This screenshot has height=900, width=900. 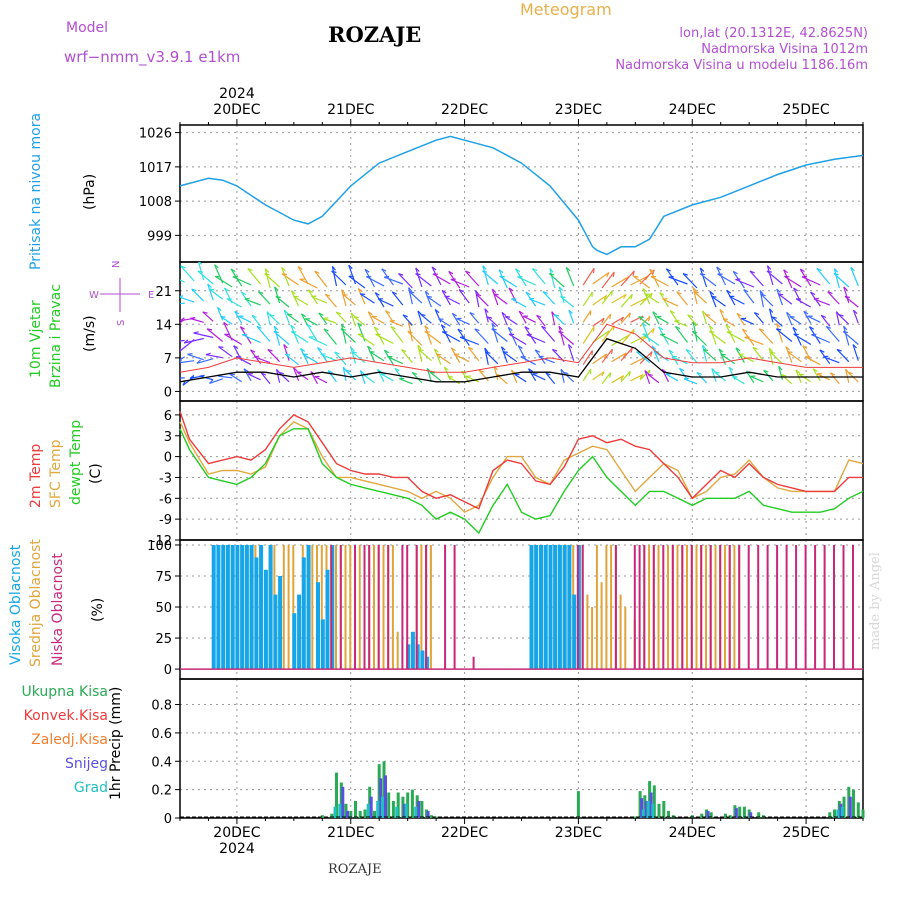 What do you see at coordinates (741, 65) in the screenshot?
I see `model-altitude-label: Nadmorska Visina u modelu 1186.16m` at bounding box center [741, 65].